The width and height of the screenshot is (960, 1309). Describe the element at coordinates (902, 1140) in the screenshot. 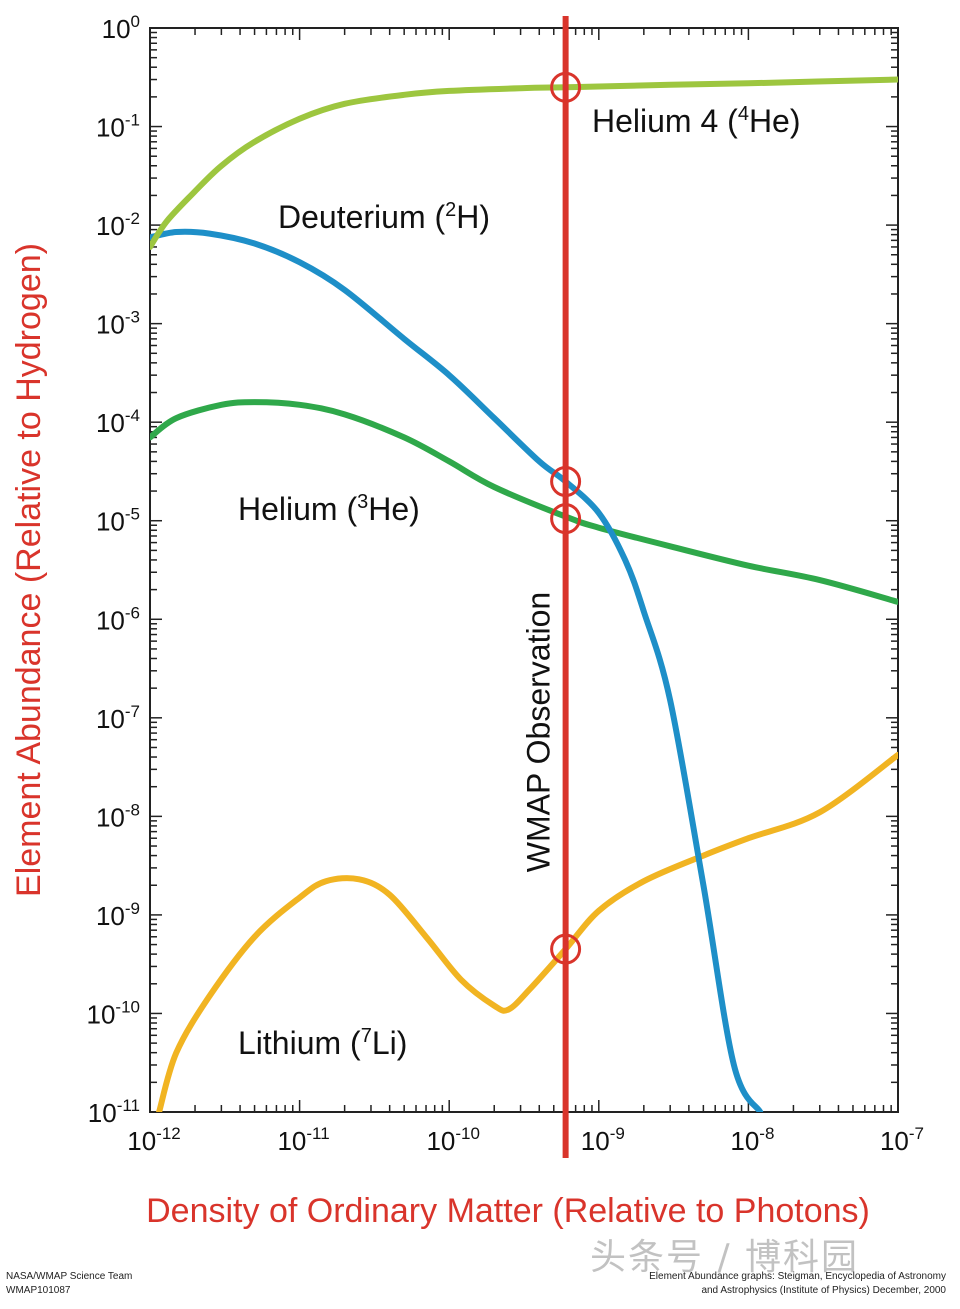

I see `x-tick-label: 10⁻⁷` at that location.